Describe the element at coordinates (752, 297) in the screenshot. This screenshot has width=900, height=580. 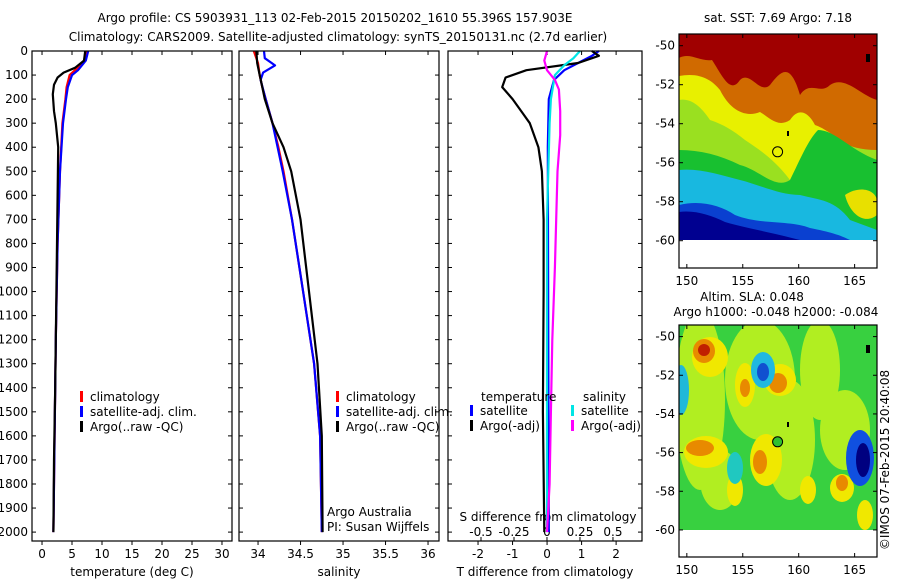
I see `sla-map-title: Altim. SLA: 0.048` at that location.